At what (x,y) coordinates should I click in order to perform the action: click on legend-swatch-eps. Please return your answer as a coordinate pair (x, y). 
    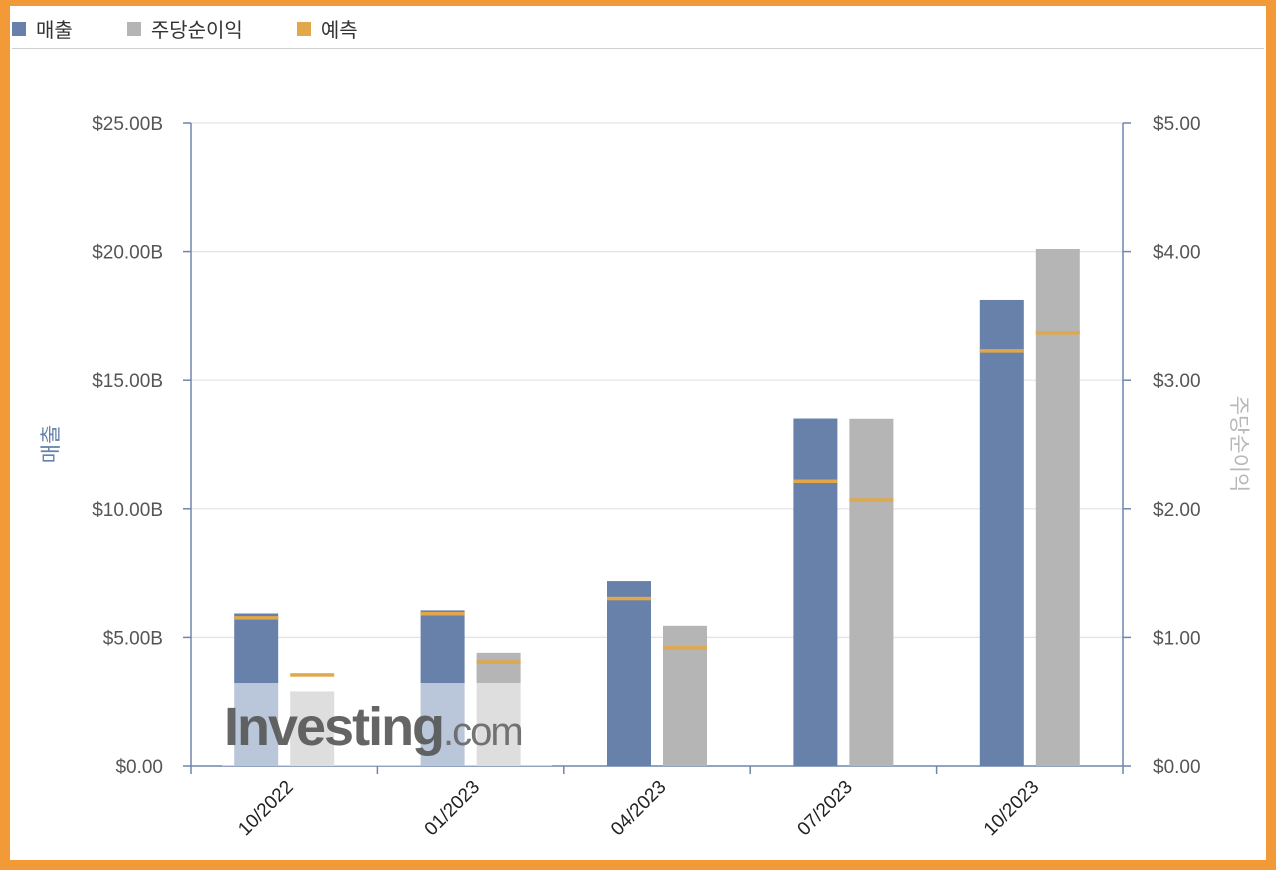
    Looking at the image, I should click on (133, 28).